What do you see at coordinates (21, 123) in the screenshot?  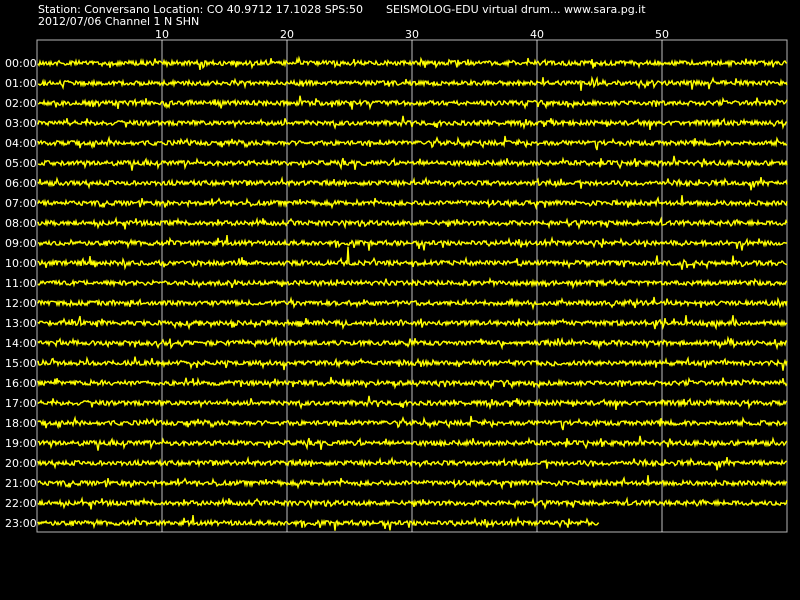 I see `row-label-0300: 03:00` at bounding box center [21, 123].